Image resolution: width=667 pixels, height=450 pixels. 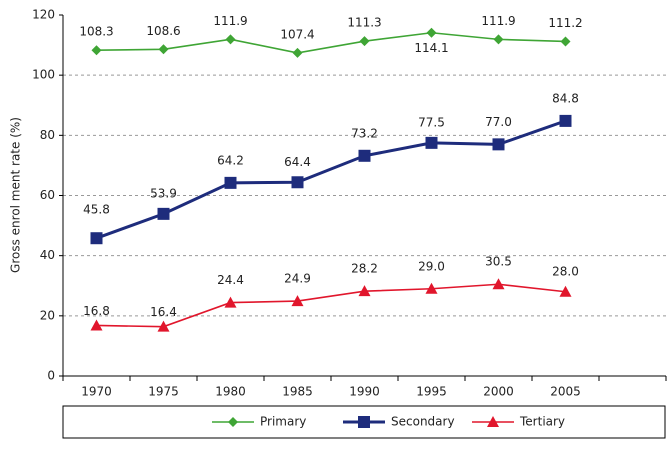 What do you see at coordinates (364, 133) in the screenshot?
I see `data-label: 73.2` at bounding box center [364, 133].